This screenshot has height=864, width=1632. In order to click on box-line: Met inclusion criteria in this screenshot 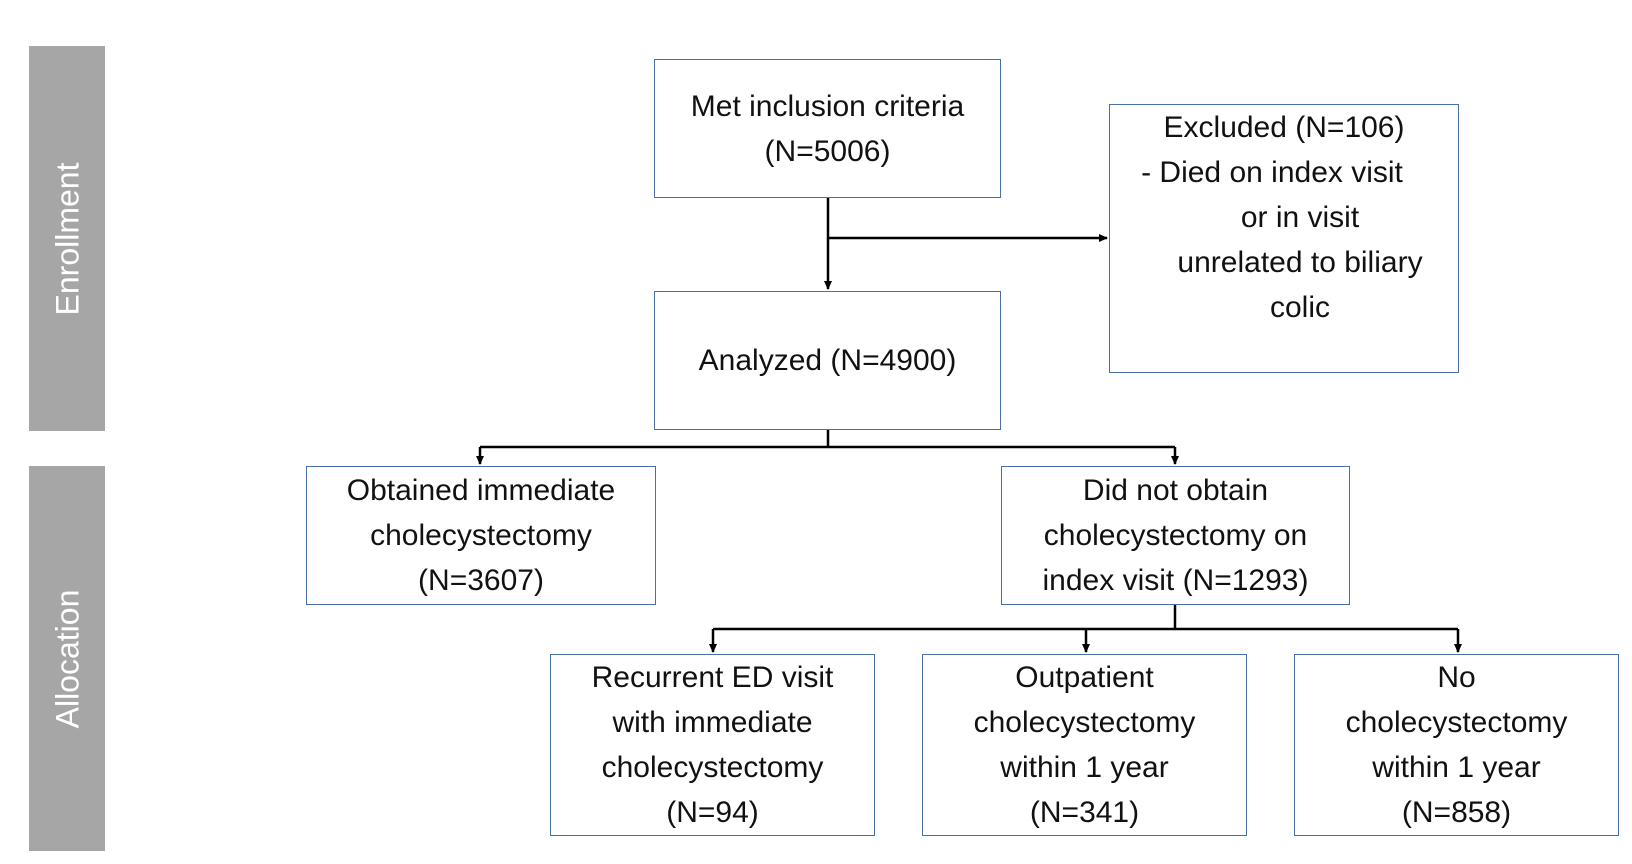, I will do `click(827, 106)`.